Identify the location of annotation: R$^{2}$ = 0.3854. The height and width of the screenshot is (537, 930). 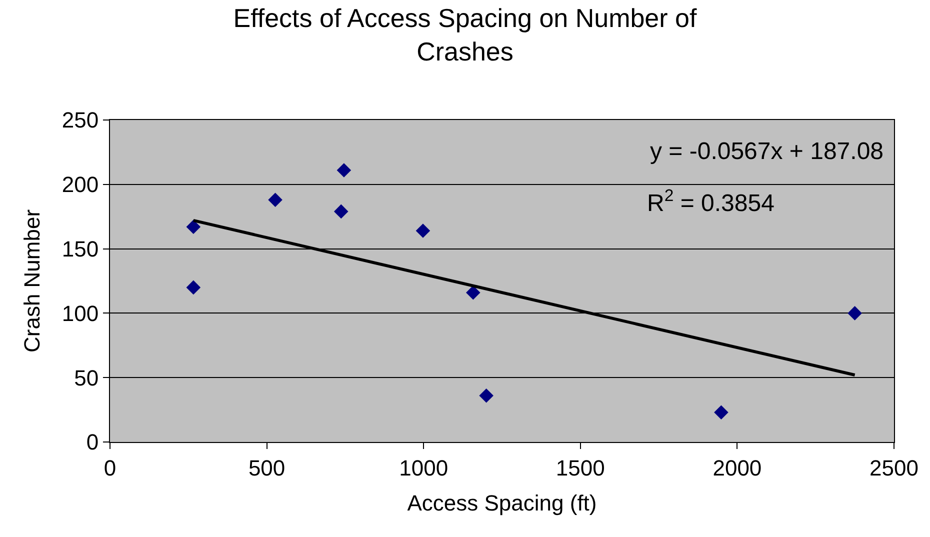
(710, 202).